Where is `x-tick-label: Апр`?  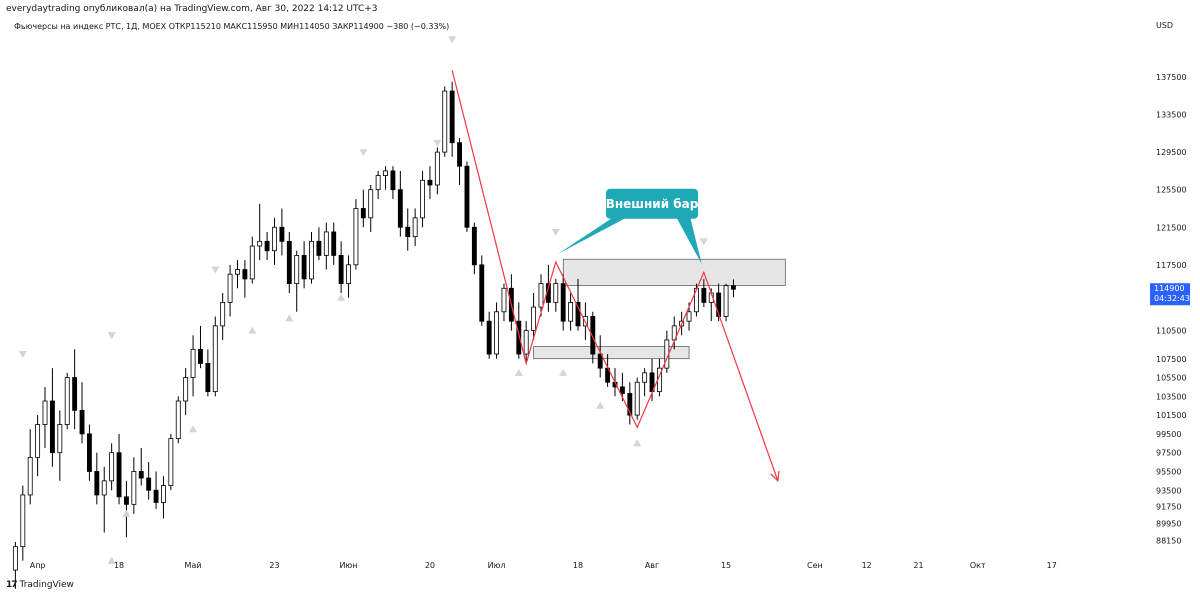 x-tick-label: Апр is located at coordinates (38, 565).